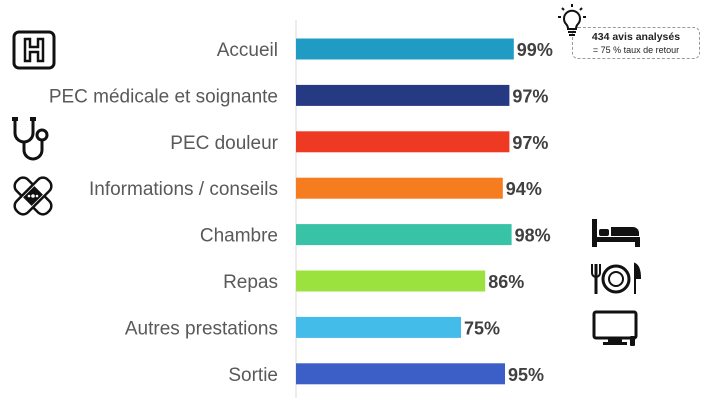  What do you see at coordinates (482, 328) in the screenshot?
I see `value-label-6: 75%` at bounding box center [482, 328].